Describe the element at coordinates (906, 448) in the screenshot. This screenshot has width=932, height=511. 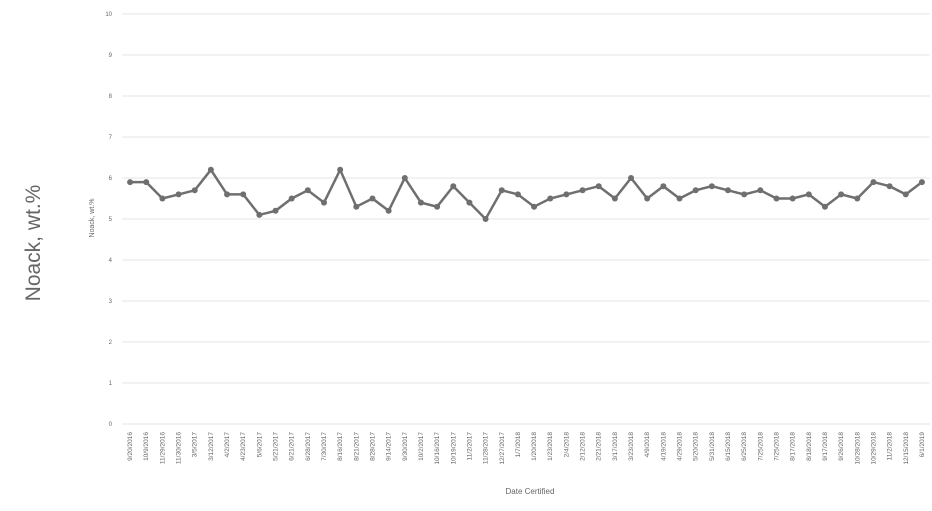
I see `x-tick-label: 12/15/2018` at that location.